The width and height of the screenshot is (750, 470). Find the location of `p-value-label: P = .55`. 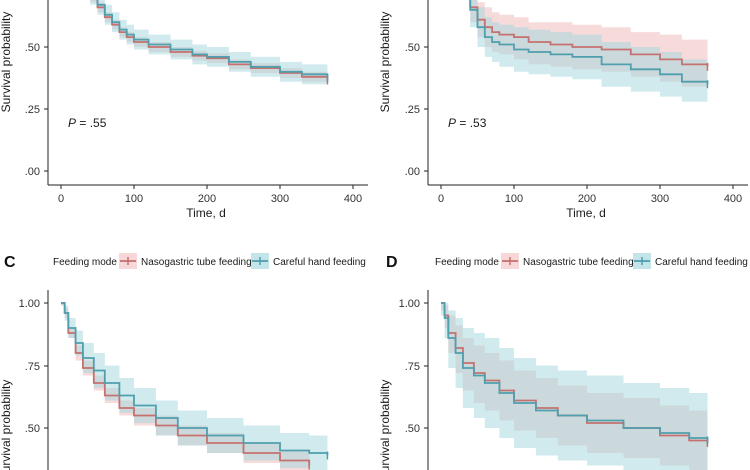

p-value-label: P = .55 is located at coordinates (87, 123).